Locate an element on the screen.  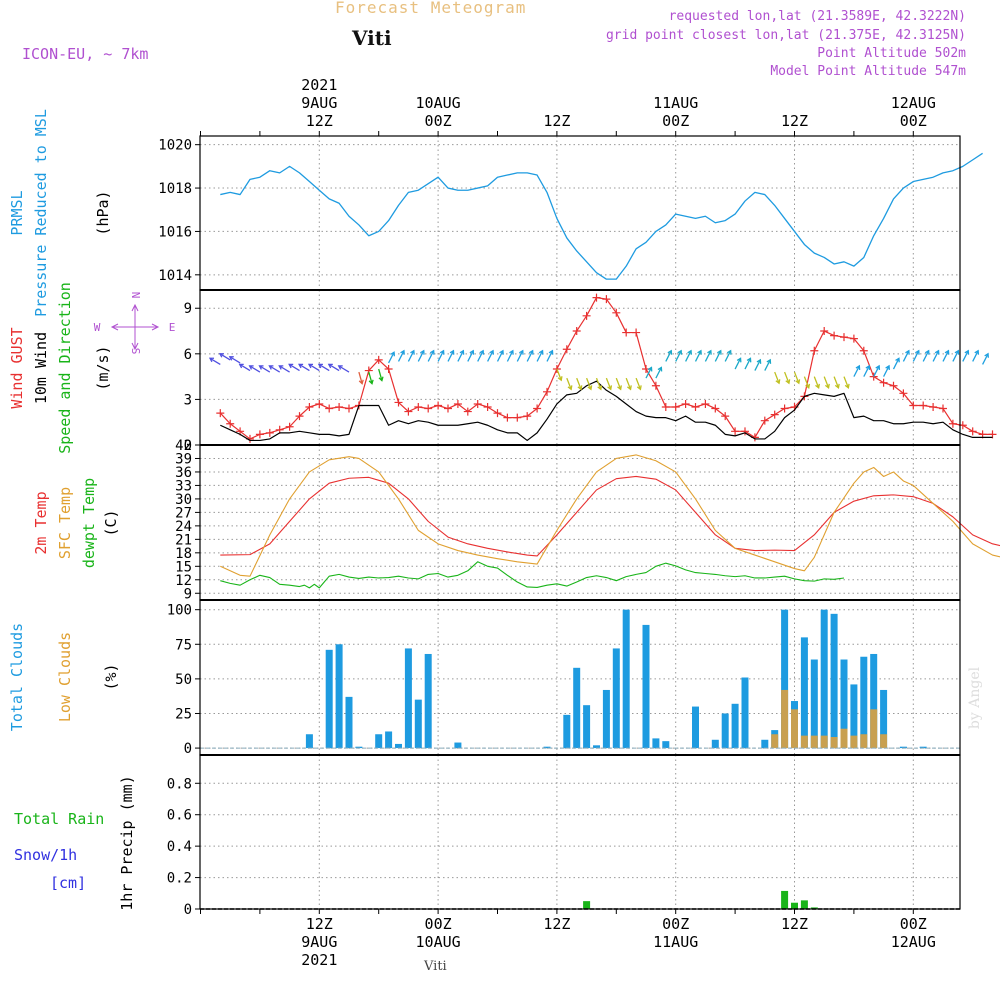
y-tick-label: 33 is located at coordinates (183, 486).